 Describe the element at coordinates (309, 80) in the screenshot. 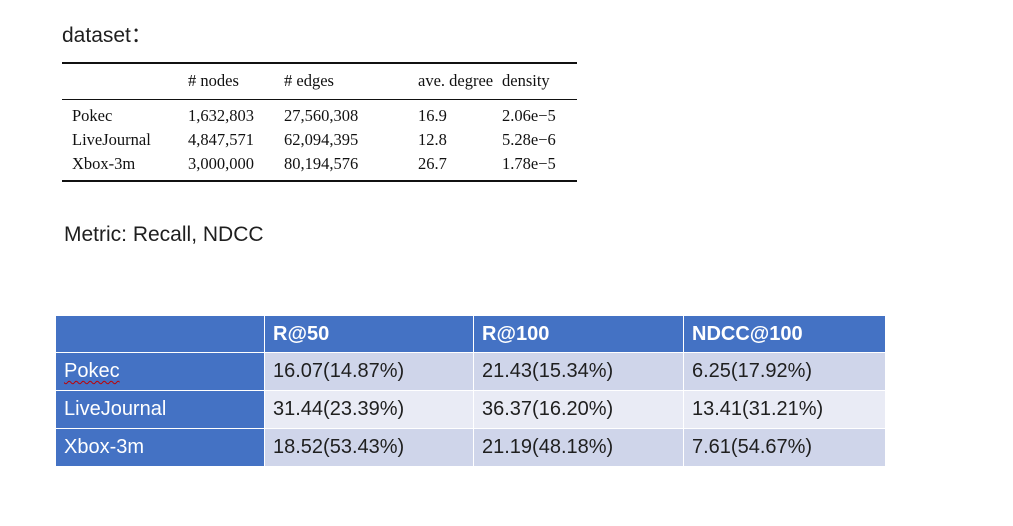

I see `stats-header-edges: # edges` at that location.